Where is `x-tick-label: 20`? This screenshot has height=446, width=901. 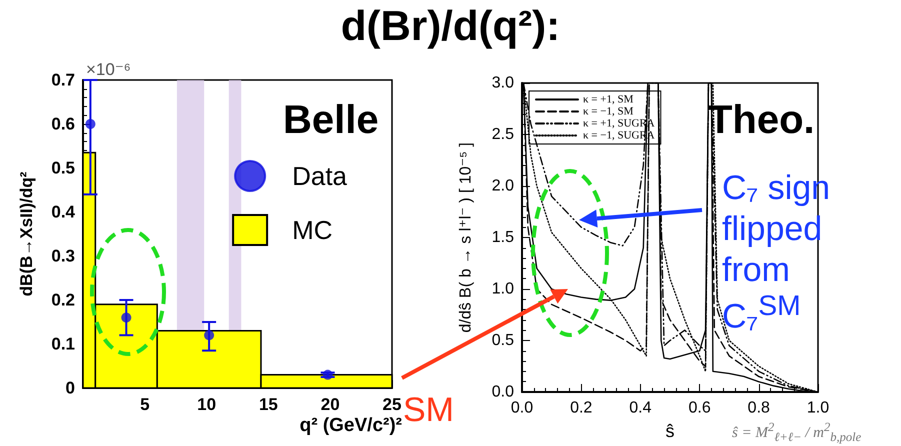
x-tick-label: 20 is located at coordinates (330, 404).